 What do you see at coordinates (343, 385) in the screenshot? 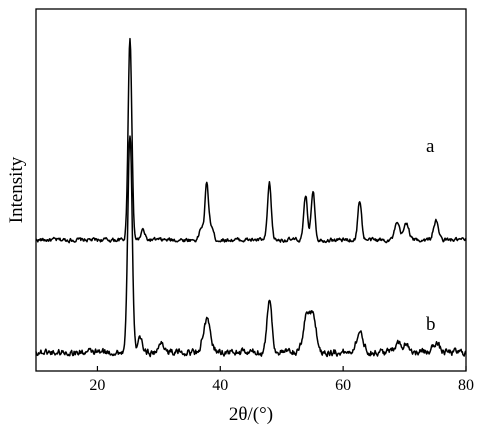
I see `x-tick-label-60: 60` at bounding box center [343, 385].